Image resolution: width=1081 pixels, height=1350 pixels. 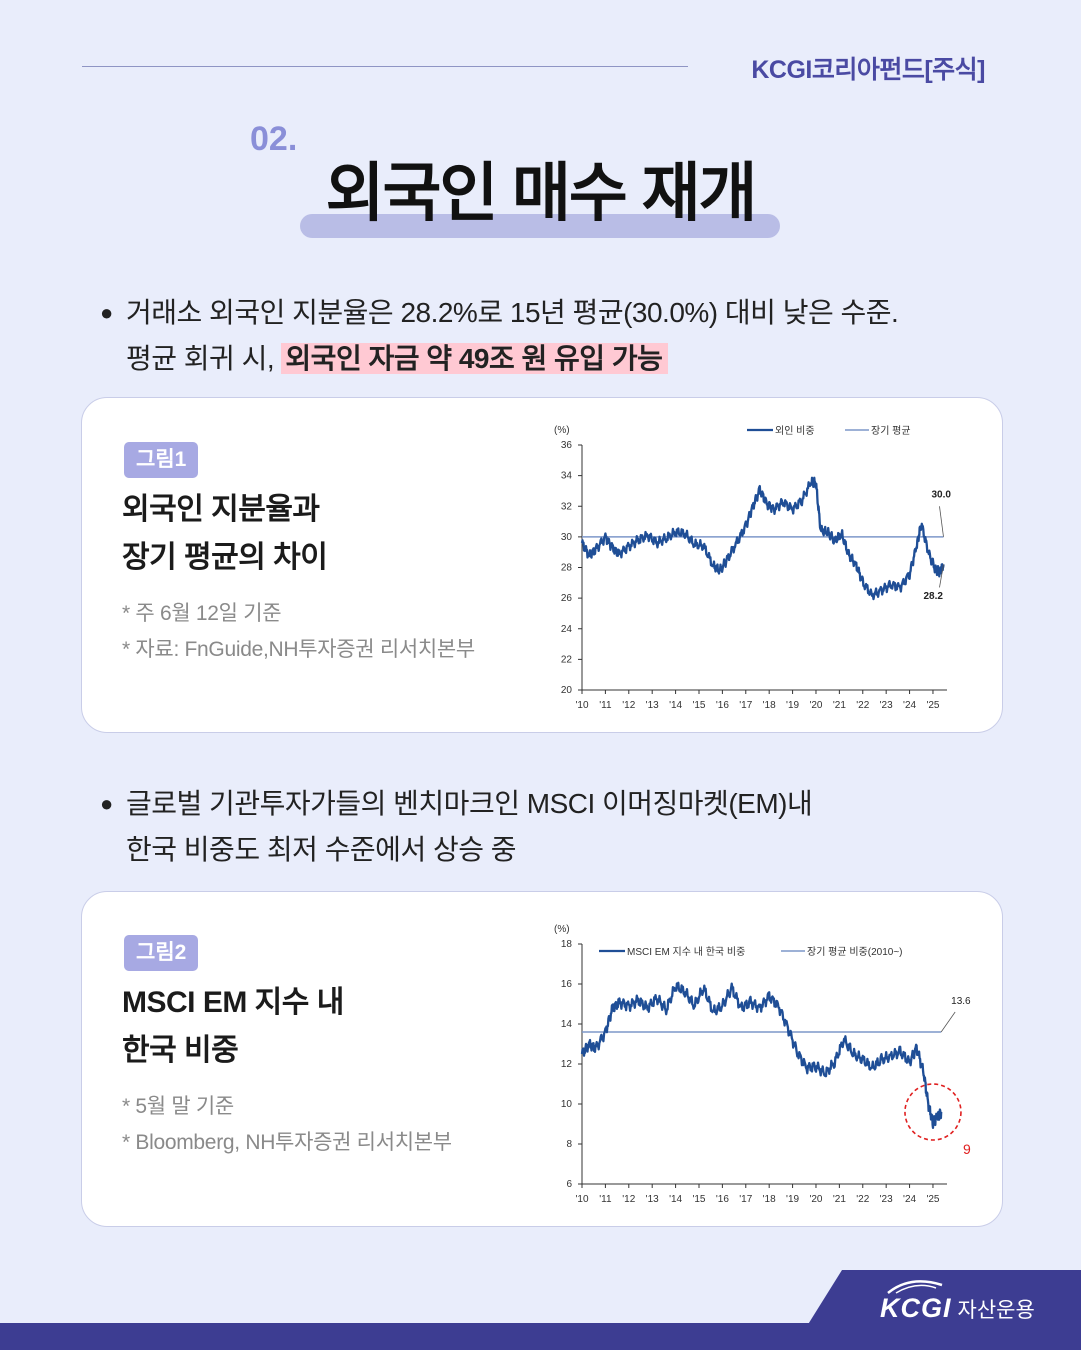 I want to click on card-title: MSCI EM 지수 내 한국 비중, so click(x=233, y=1027).